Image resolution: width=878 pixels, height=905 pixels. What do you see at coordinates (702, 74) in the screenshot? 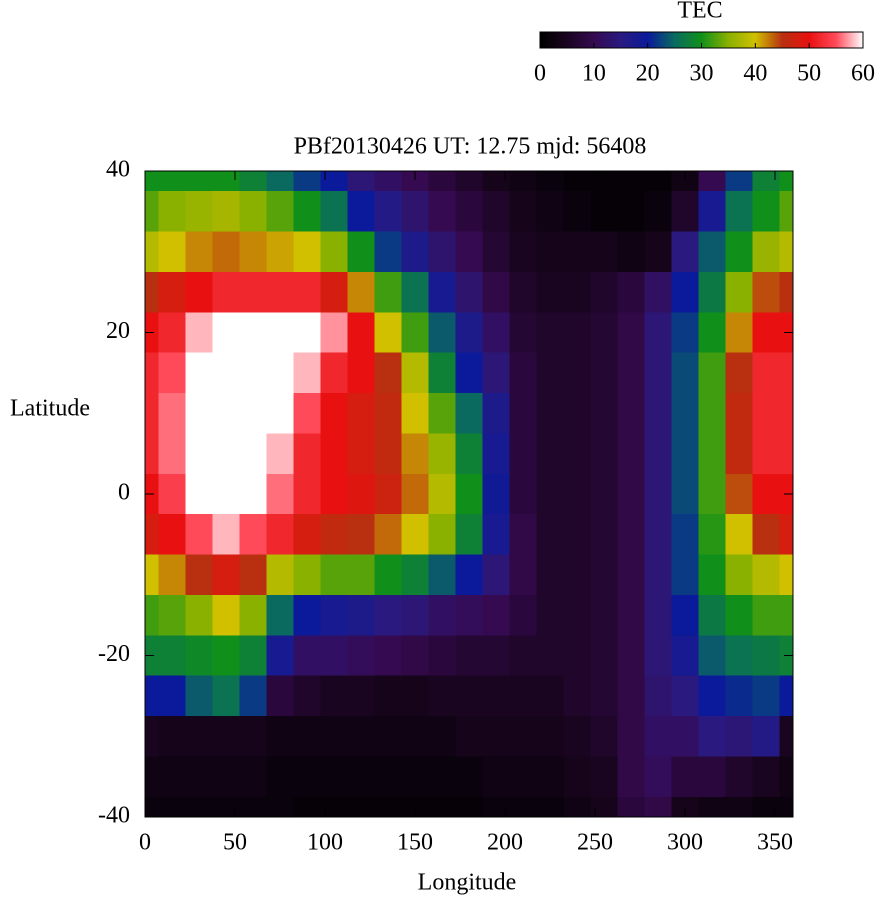
I see `colorbar-tick-label: 30` at bounding box center [702, 74].